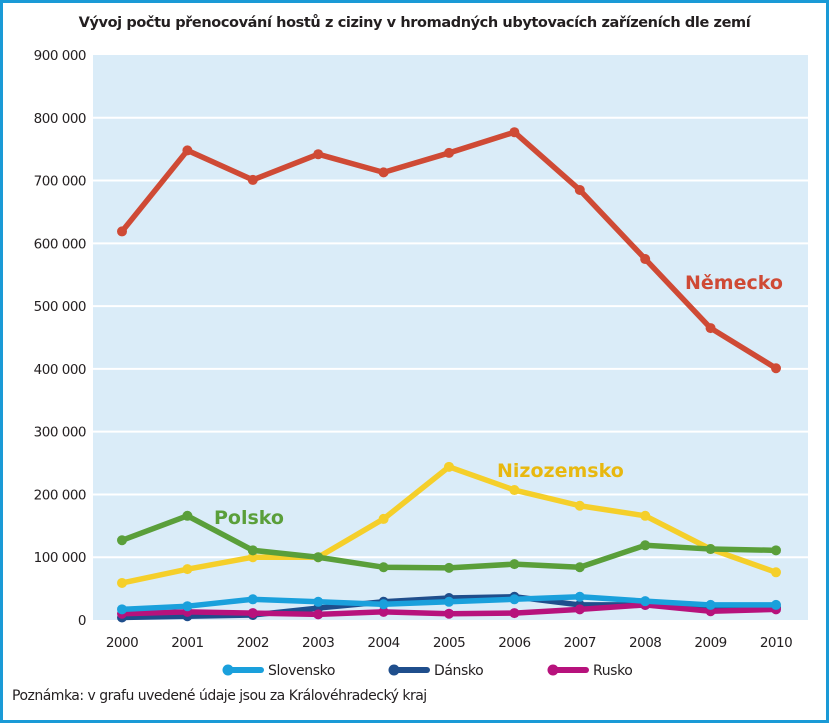 Image resolution: width=829 pixels, height=723 pixels. Describe the element at coordinates (560, 471) in the screenshot. I see `series-label: Nizozemsko` at that location.